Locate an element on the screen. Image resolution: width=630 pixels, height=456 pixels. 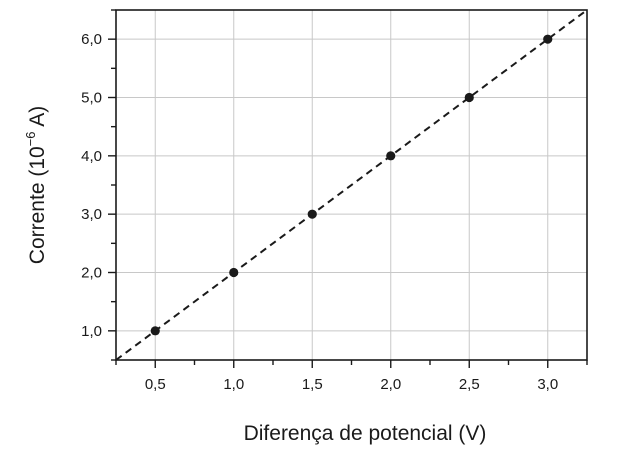
y-axis-label-exponent: −6 is located at coordinates (30, 138).